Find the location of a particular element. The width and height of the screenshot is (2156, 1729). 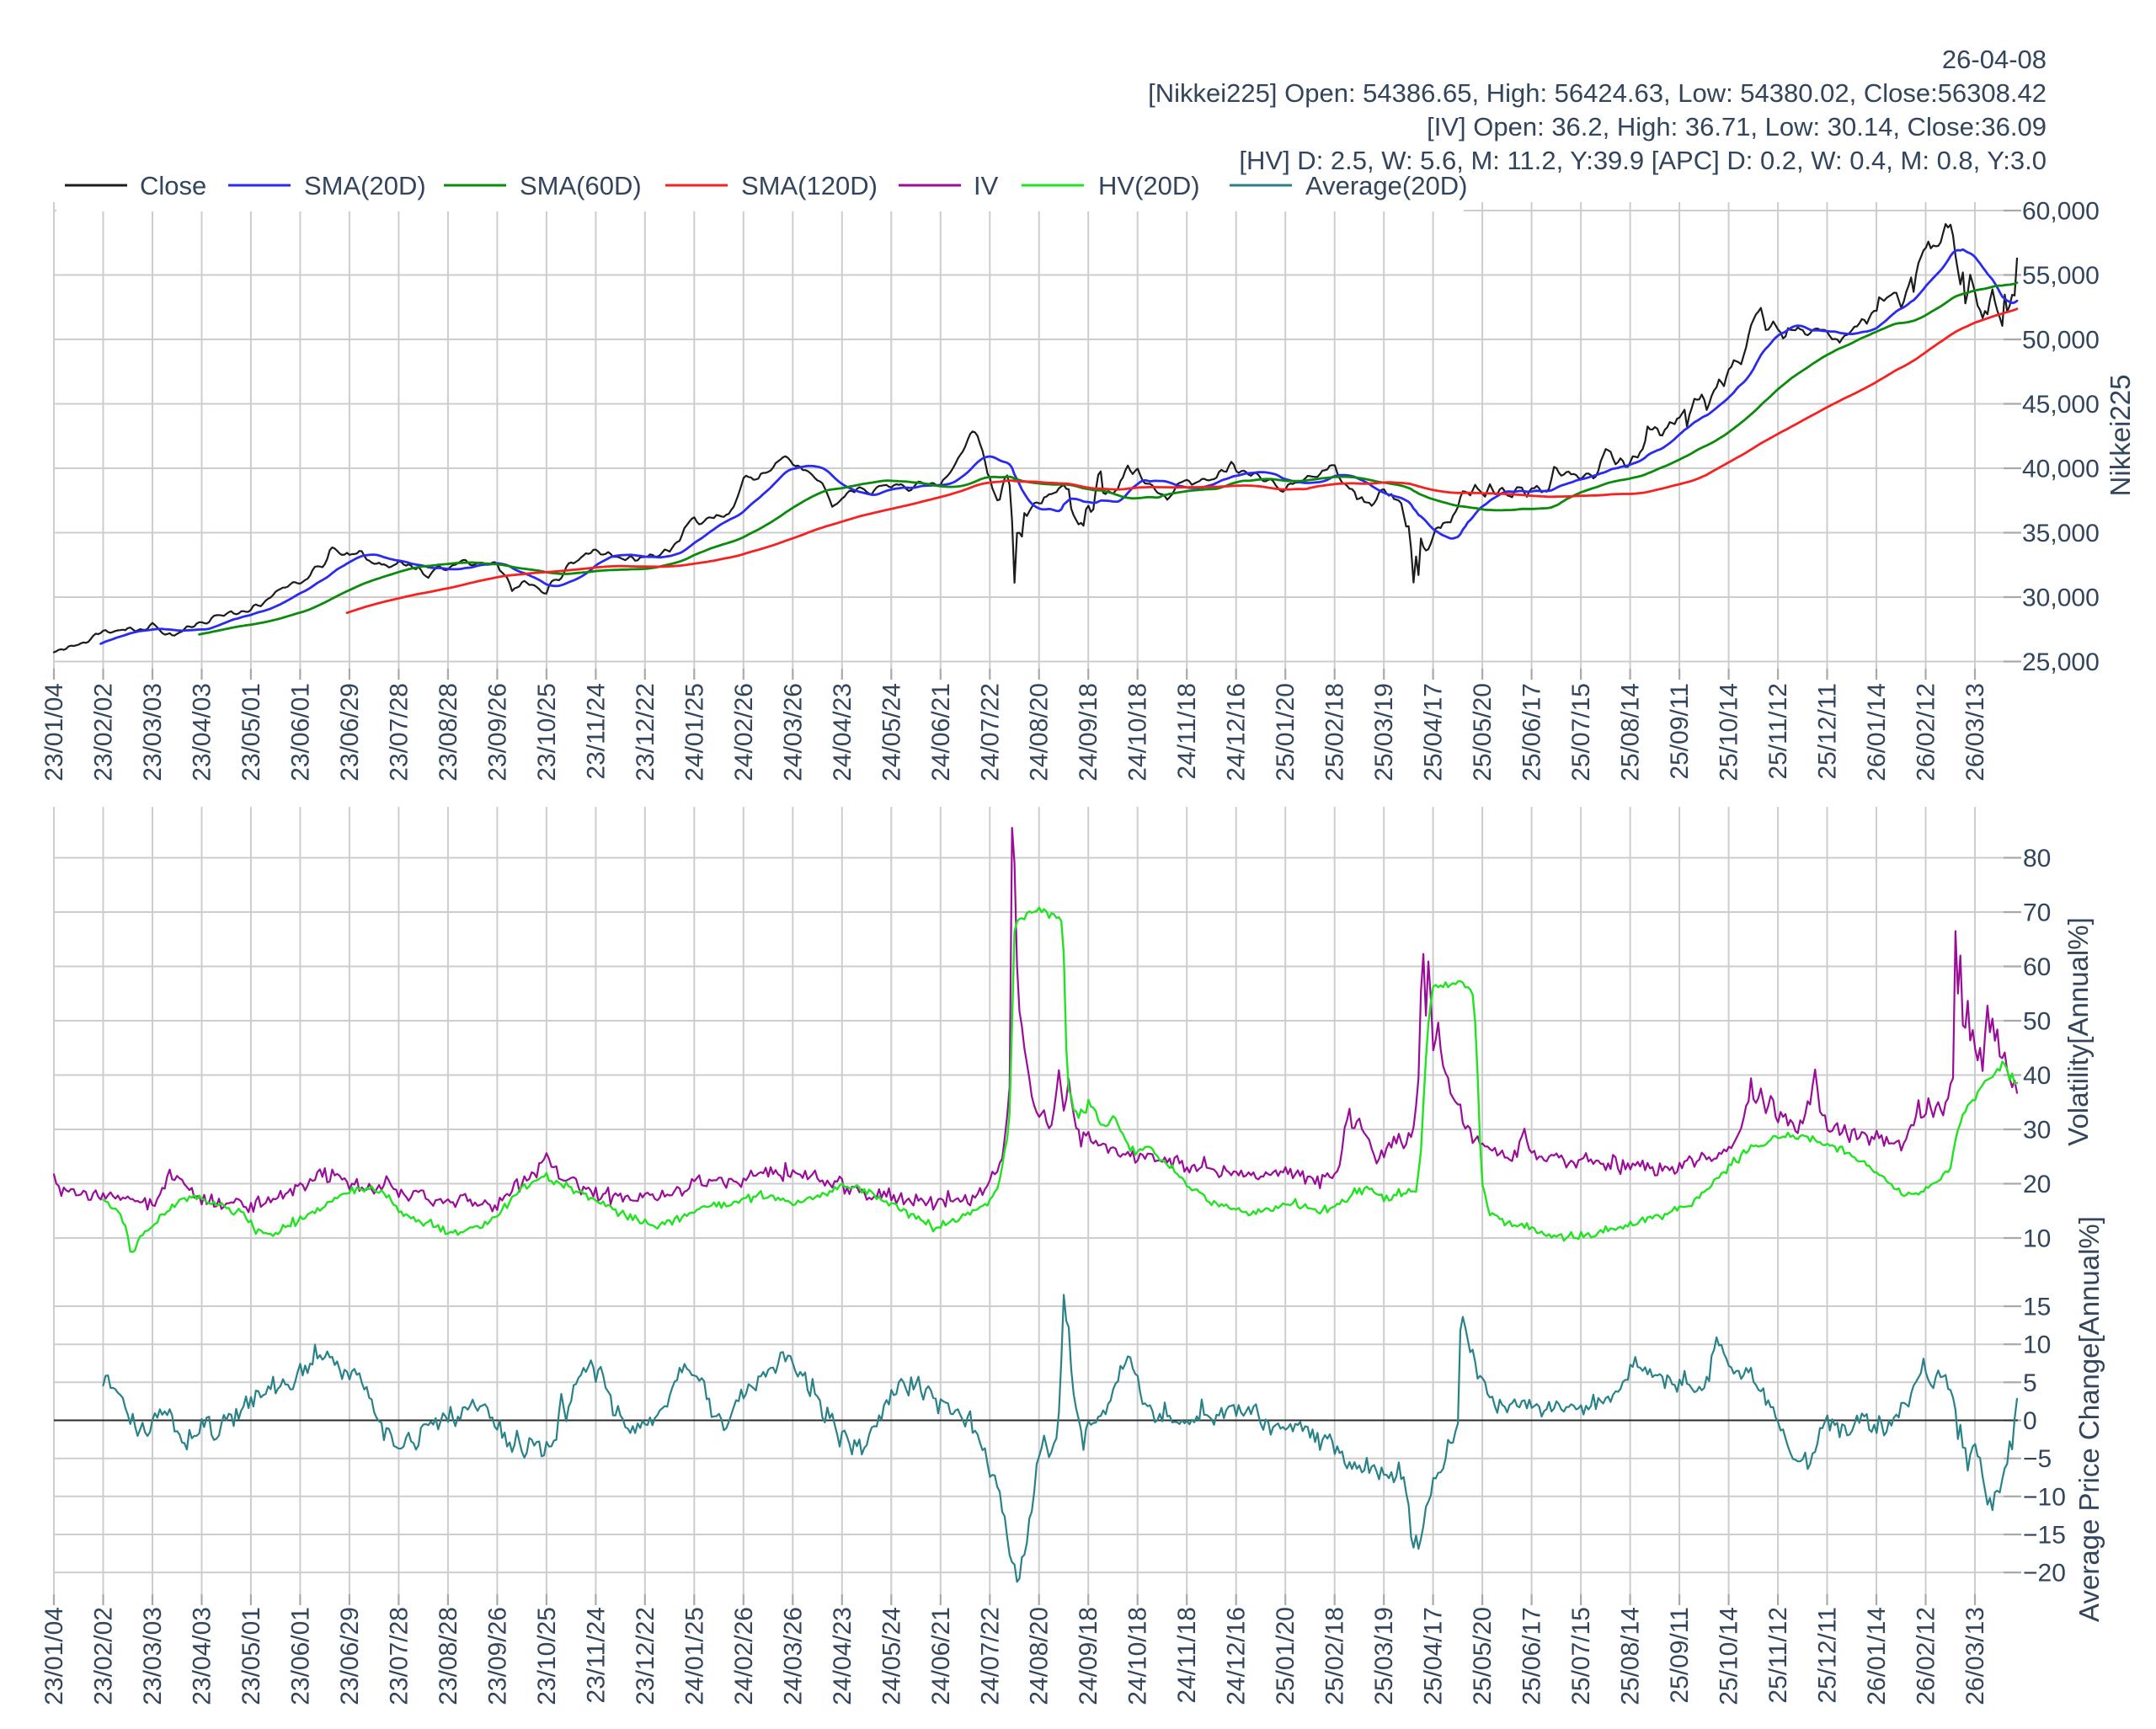

svg-text: HV(20D) is located at coordinates (1149, 185).